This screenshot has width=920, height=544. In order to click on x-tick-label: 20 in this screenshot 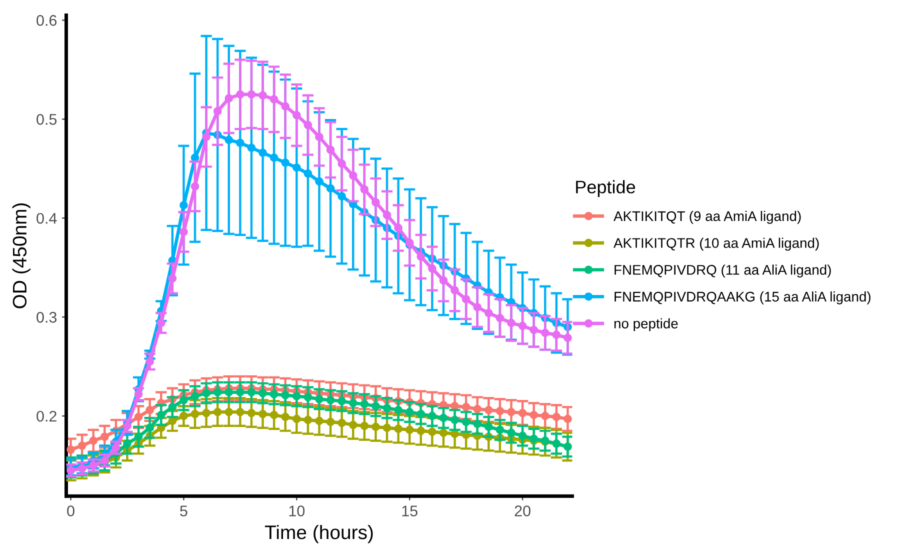, I will do `click(522, 511)`.